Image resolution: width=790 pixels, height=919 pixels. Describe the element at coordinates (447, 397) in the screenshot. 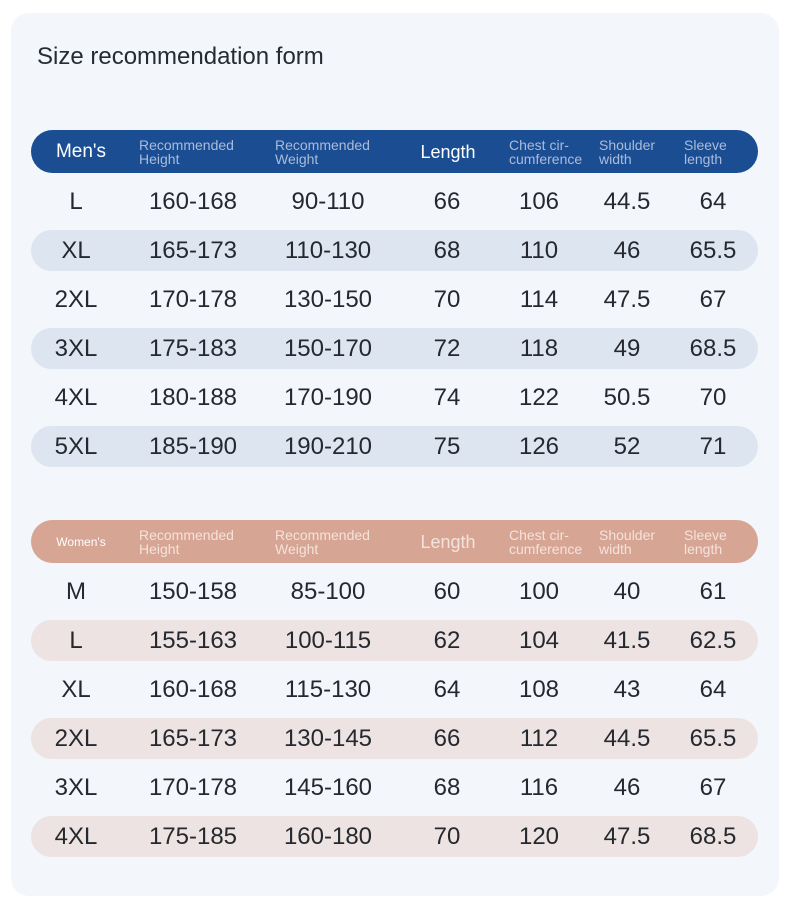

I see `cell-length: 74` at that location.